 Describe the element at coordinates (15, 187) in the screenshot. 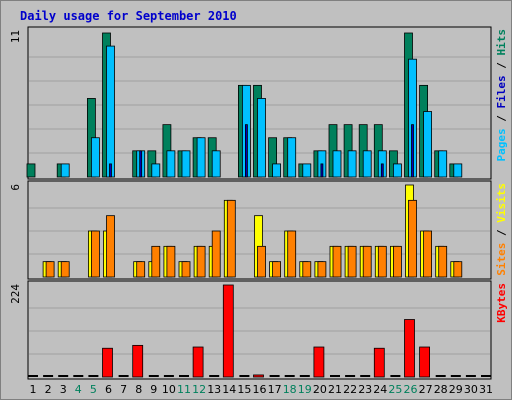

I see `scale-label: 6` at that location.